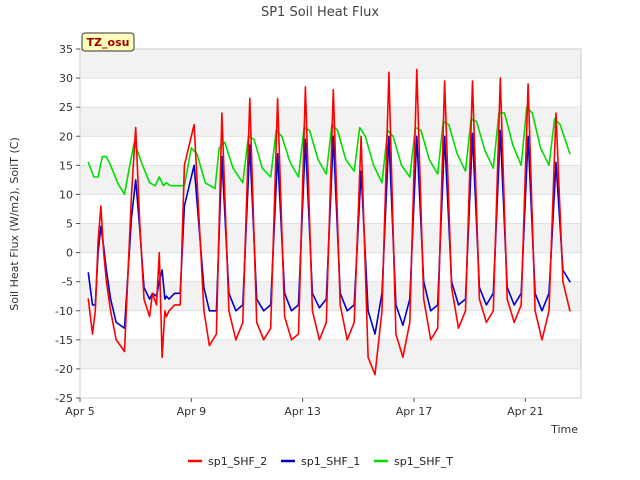  Describe the element at coordinates (64, 369) in the screenshot. I see `y-tick-label: -20` at that location.